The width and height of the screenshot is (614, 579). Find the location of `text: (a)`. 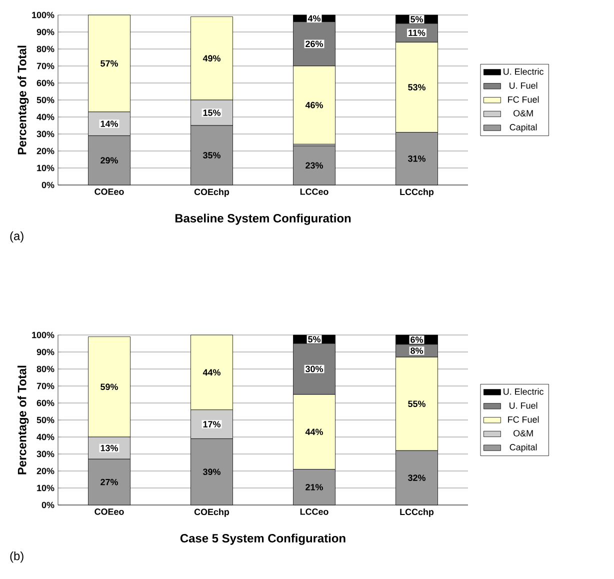

text: (a) is located at coordinates (17, 237).